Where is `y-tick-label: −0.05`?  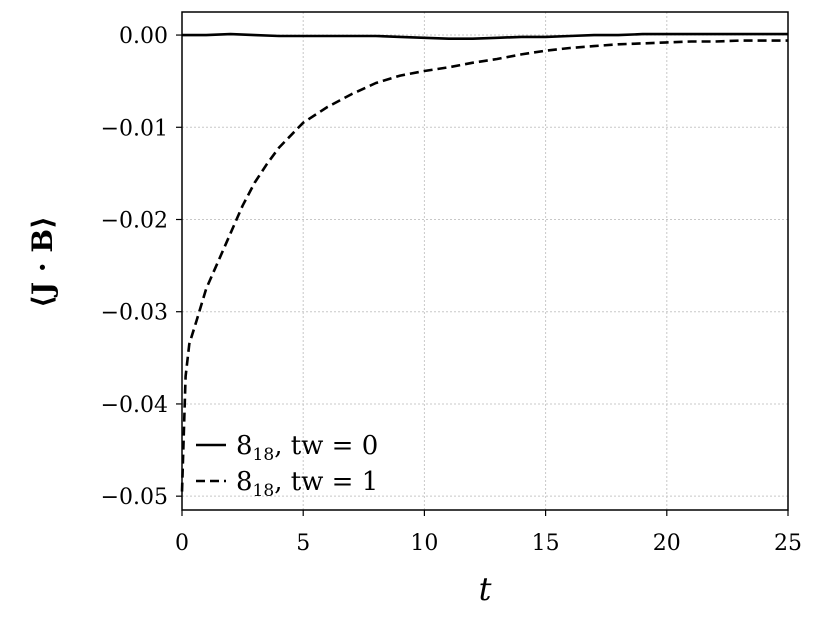
y-tick-label: −0.05 is located at coordinates (134, 497).